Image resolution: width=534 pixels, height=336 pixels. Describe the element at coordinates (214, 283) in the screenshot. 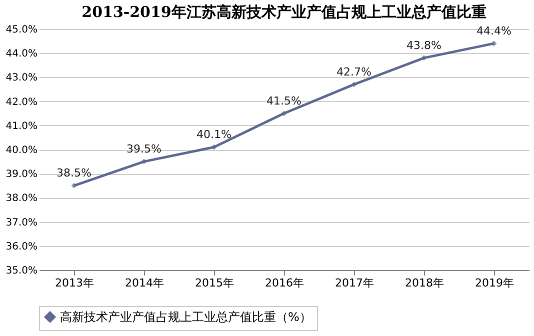

I see `x-tick-label: 2015年` at that location.